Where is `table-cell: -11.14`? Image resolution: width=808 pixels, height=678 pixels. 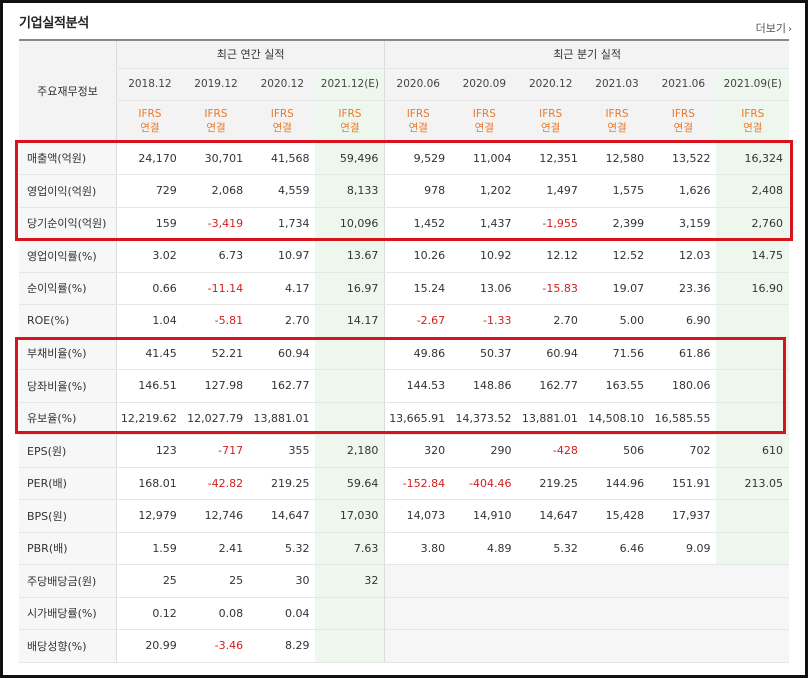 table-cell: -11.14 is located at coordinates (216, 288).